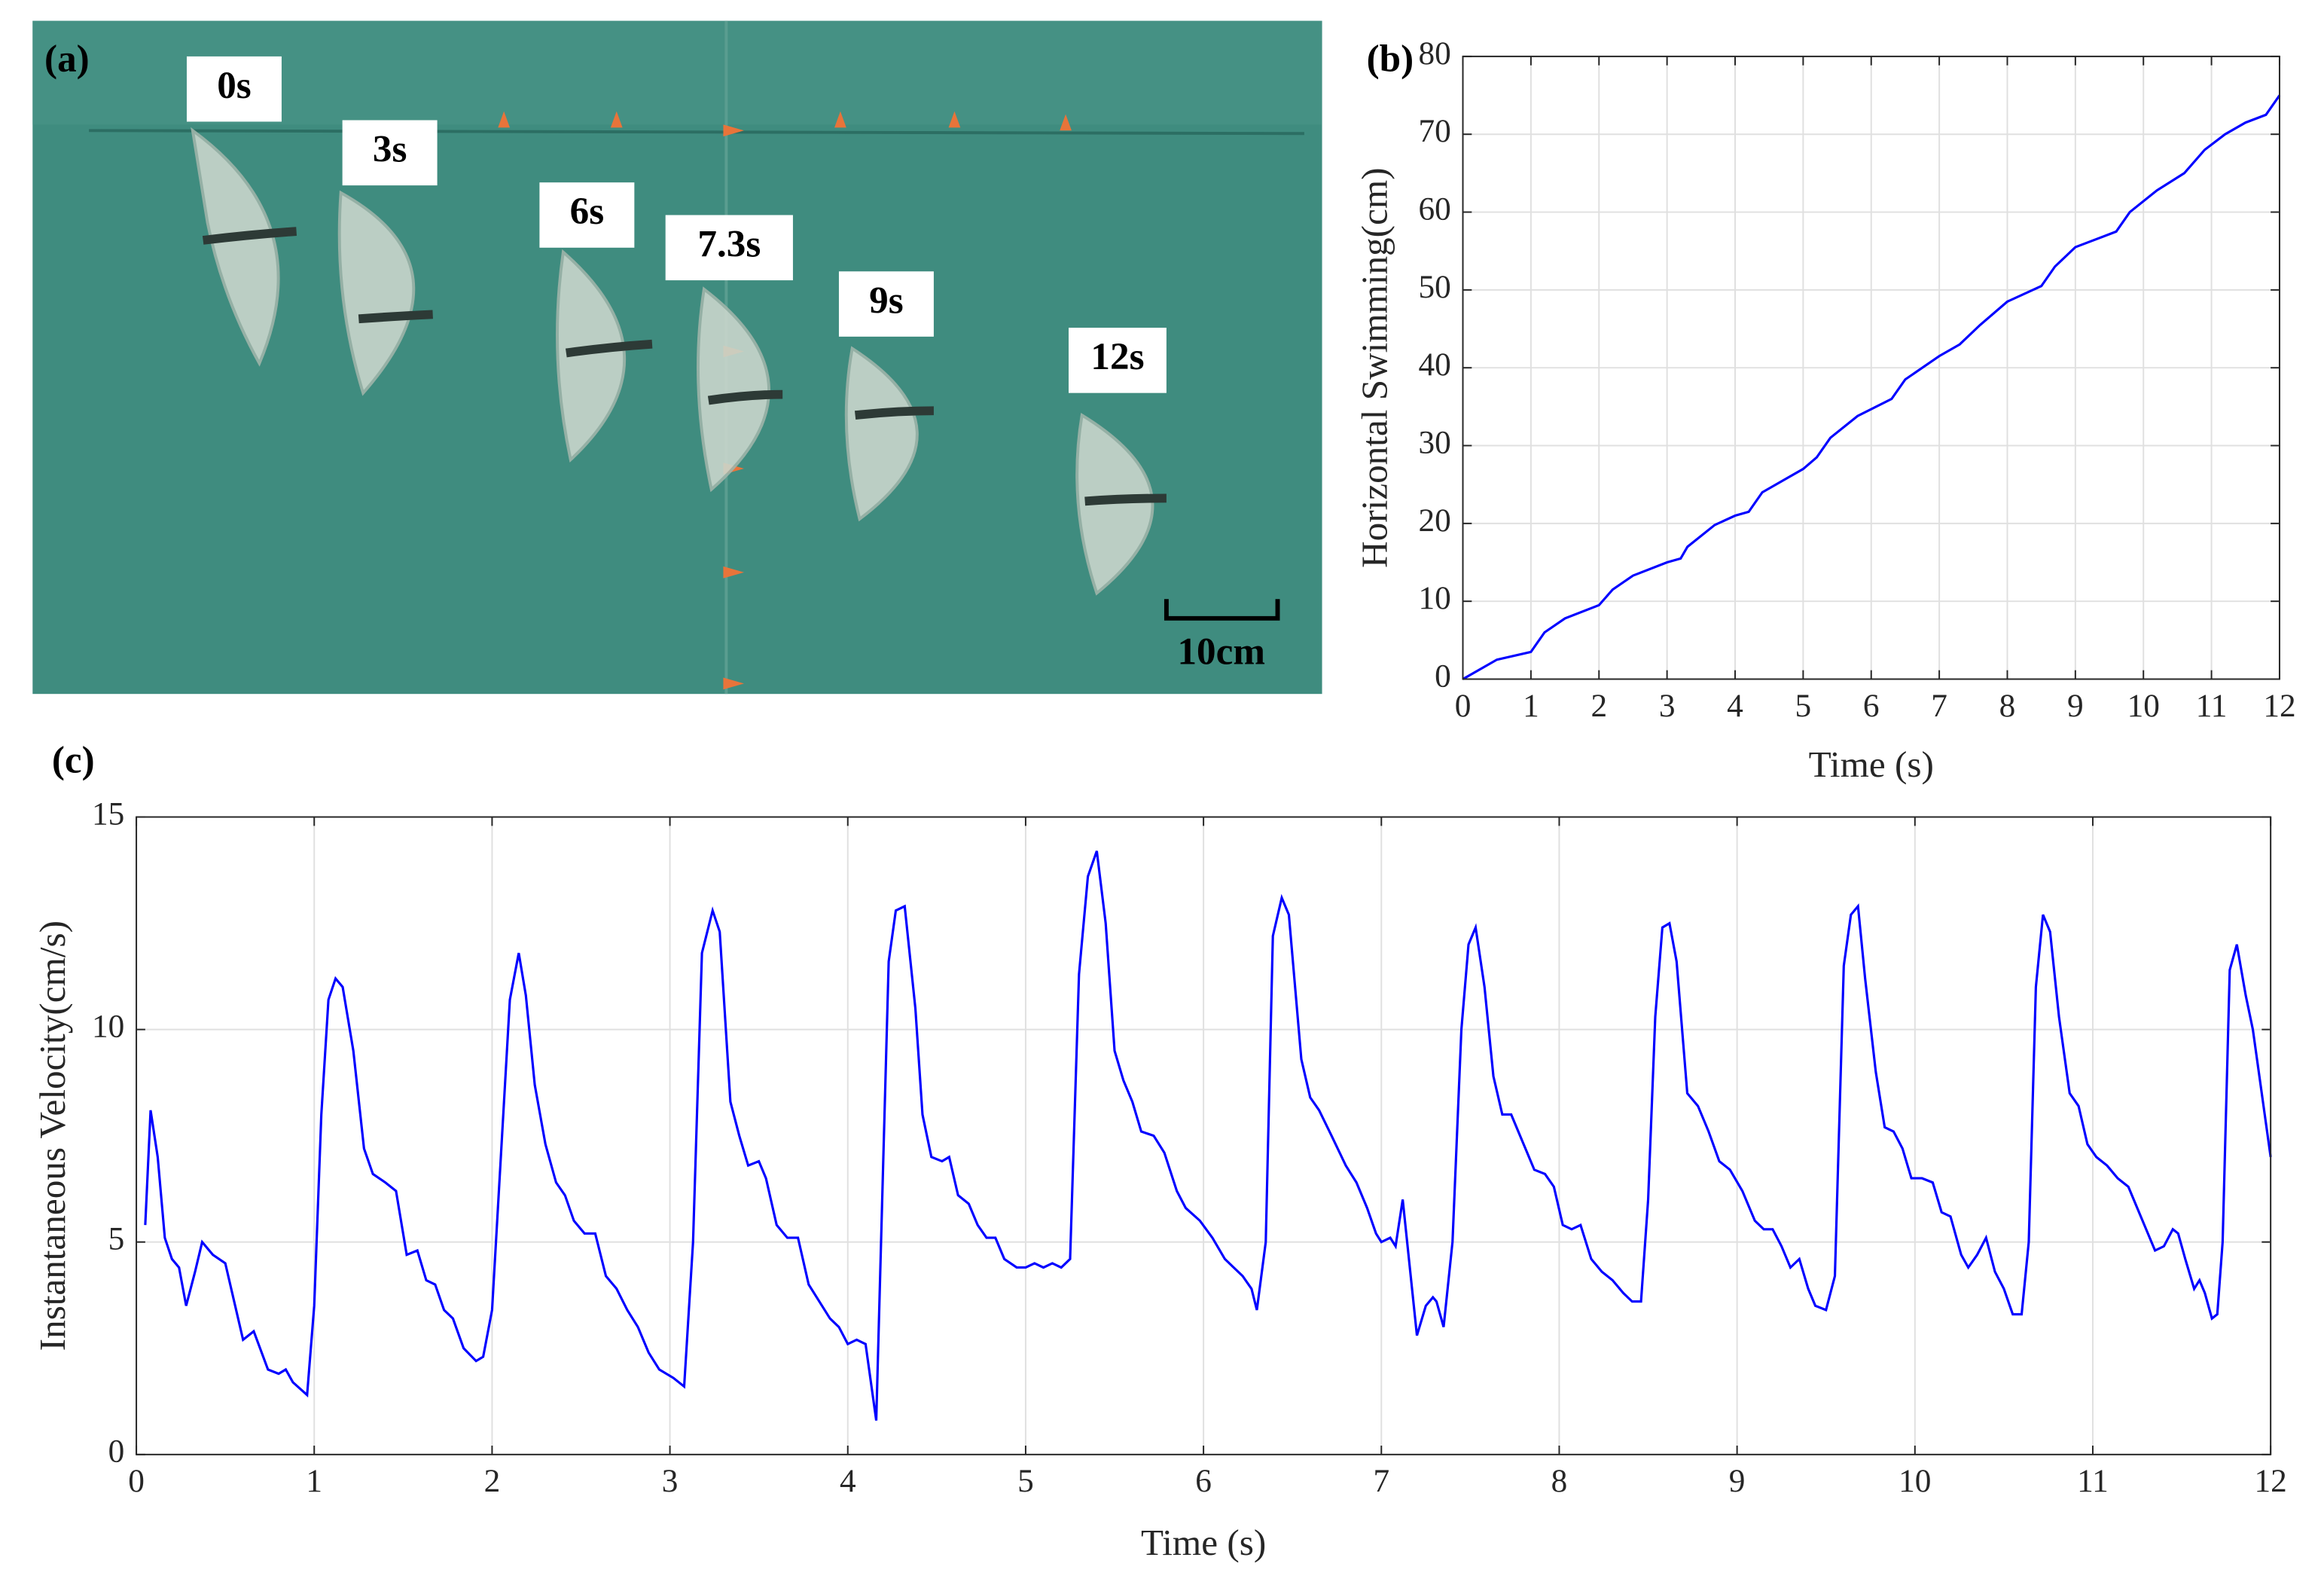 The height and width of the screenshot is (1591, 2324). I want to click on plot-frame, so click(1871, 367).